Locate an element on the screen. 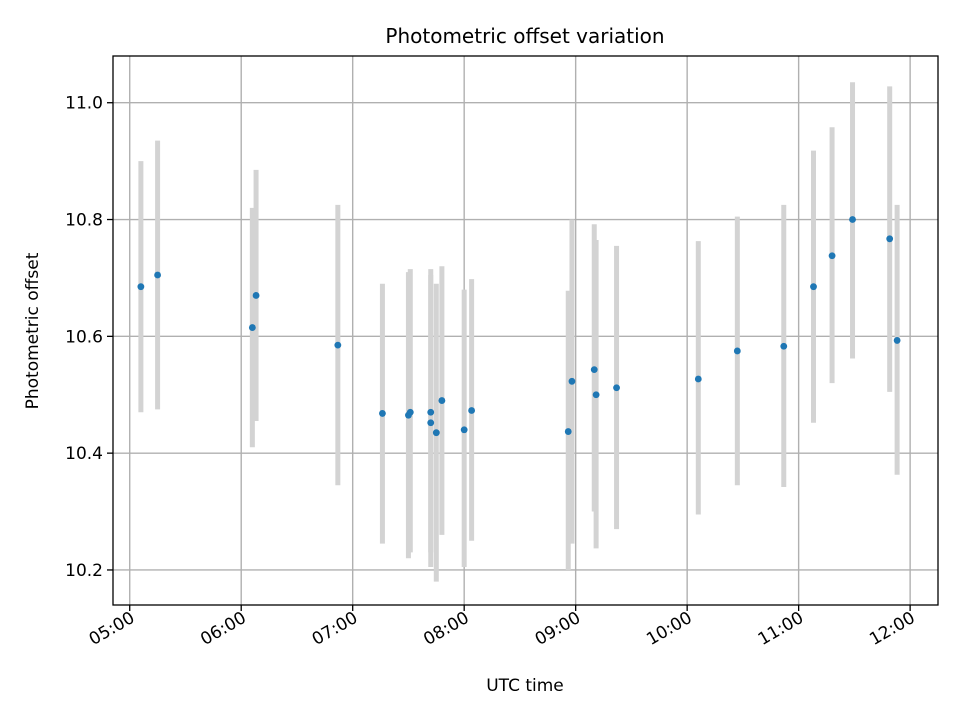 Image resolution: width=960 pixels, height=720 pixels. x-tick-label: 12:00 is located at coordinates (892, 629).